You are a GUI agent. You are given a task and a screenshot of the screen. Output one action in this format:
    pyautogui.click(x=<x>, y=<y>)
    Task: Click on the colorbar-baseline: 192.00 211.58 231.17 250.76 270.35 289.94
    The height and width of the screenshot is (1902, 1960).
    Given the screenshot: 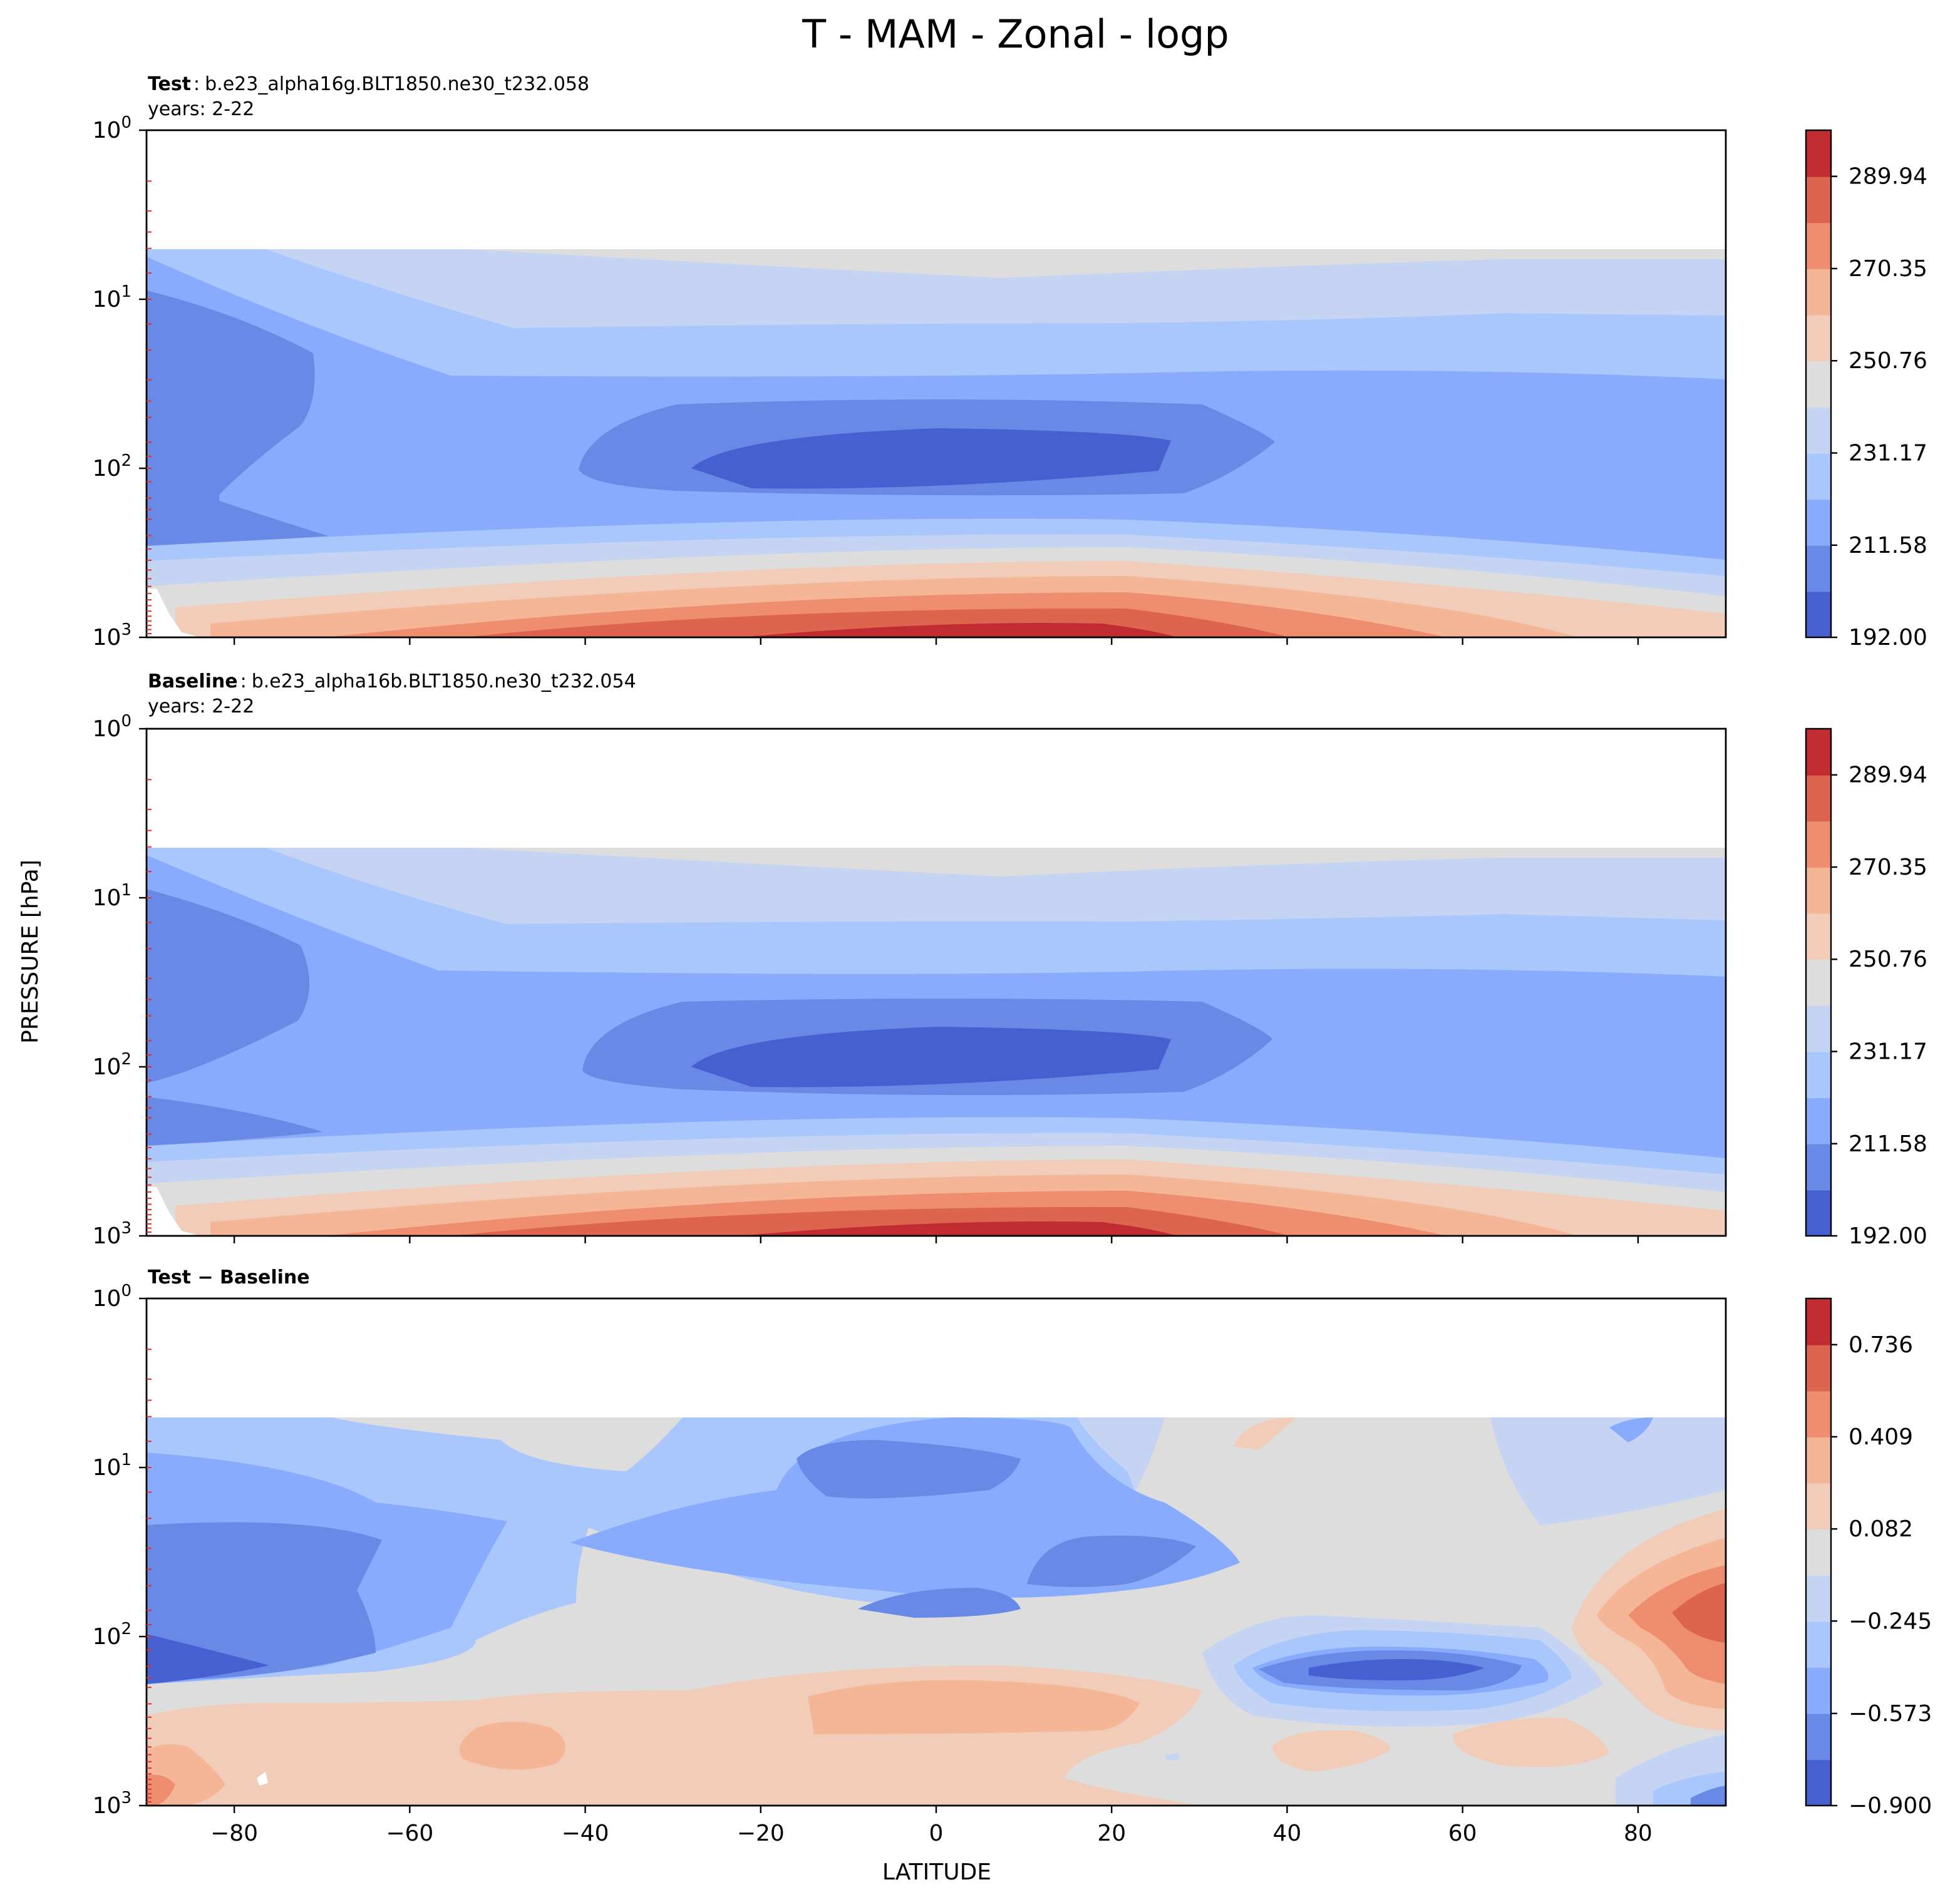 What is the action you would take?
    pyautogui.click(x=1866, y=988)
    